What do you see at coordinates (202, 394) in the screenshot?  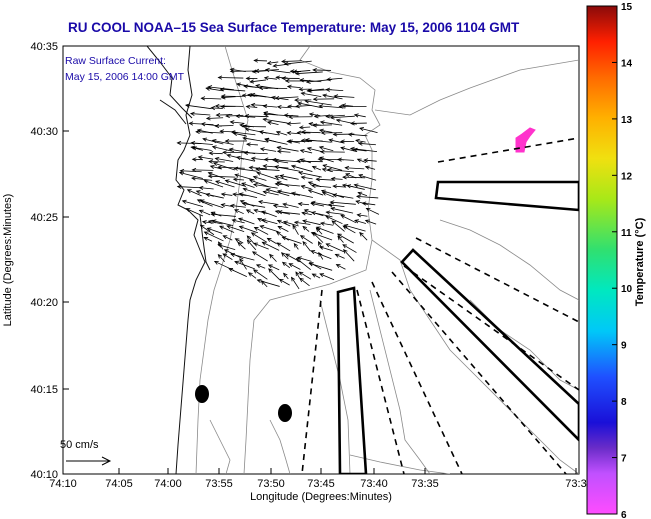 I see `station-marker` at bounding box center [202, 394].